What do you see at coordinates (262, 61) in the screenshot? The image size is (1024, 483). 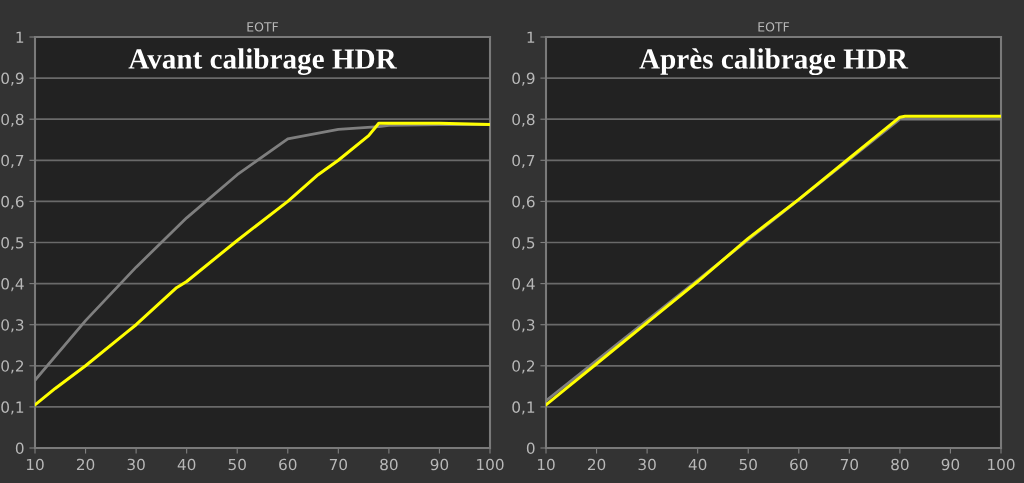 I see `annotation: Avant calibrage HDR` at bounding box center [262, 61].